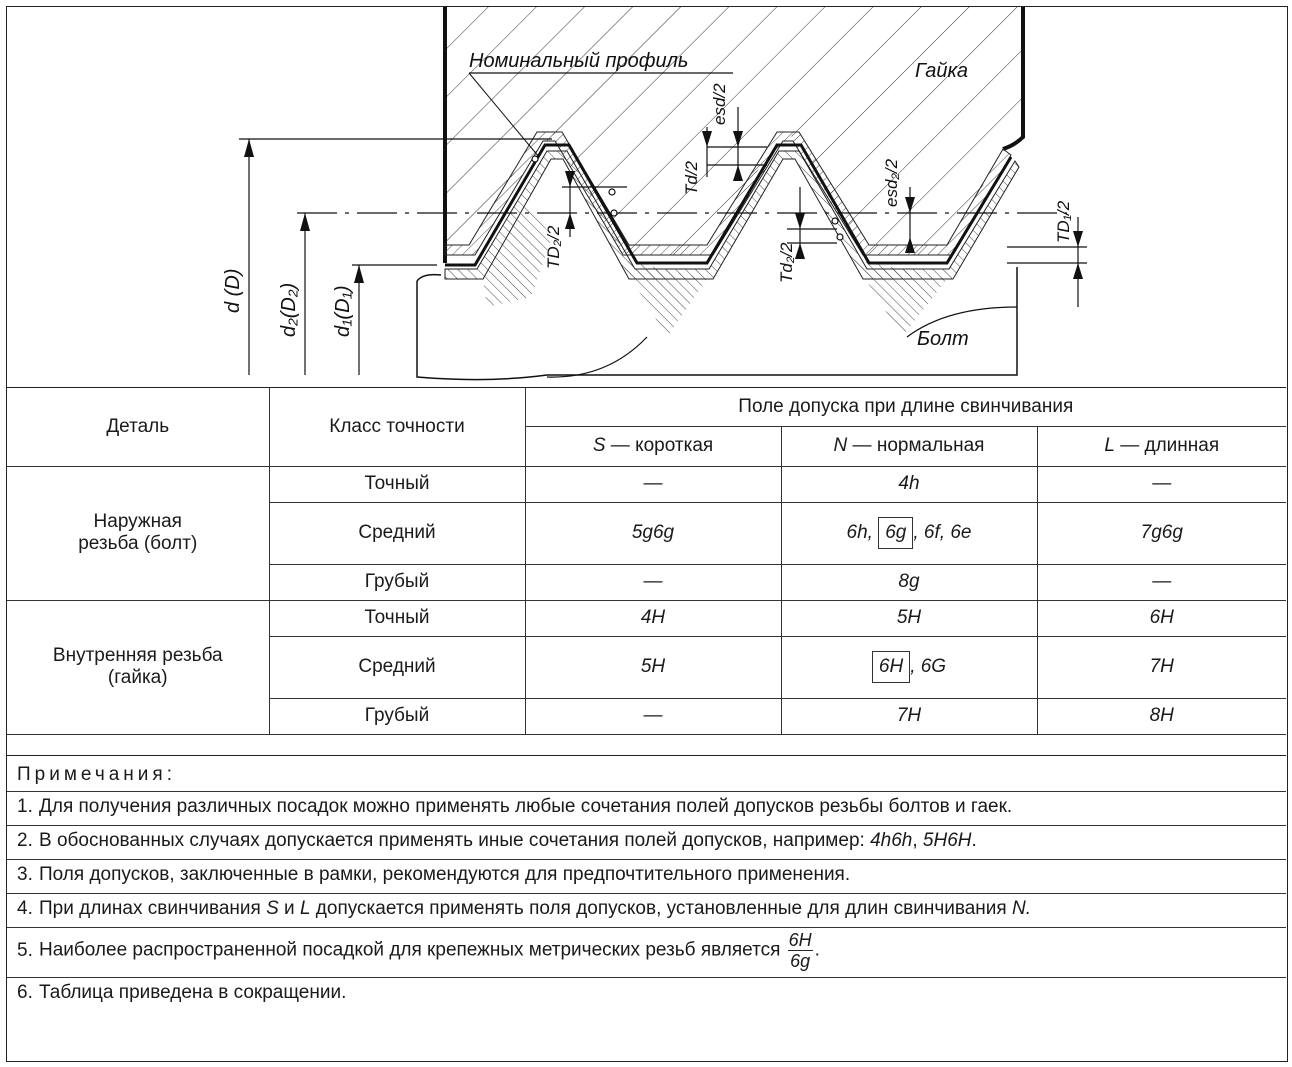 The width and height of the screenshot is (1292, 1067). I want to click on nut-label: Гайка, so click(941, 71).